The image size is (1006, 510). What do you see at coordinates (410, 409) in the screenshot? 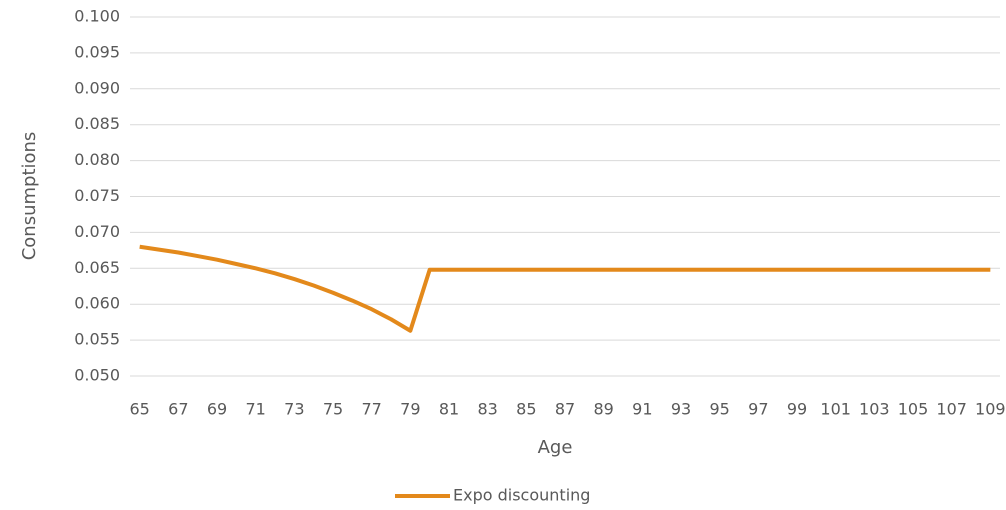
I see `x-tick-label: 79` at bounding box center [410, 409].